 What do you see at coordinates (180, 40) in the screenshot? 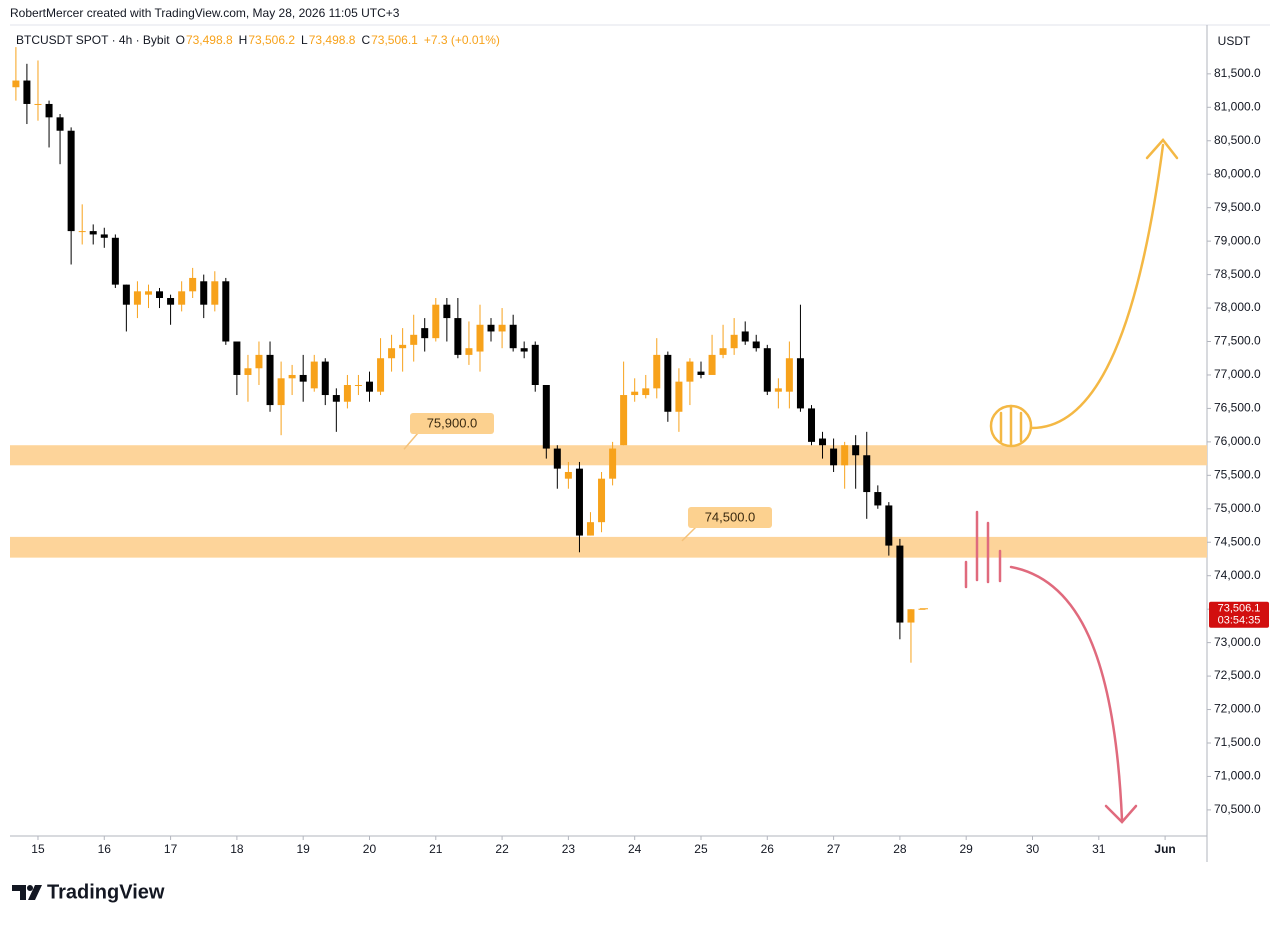
I see `ohlc-key: O` at bounding box center [180, 40].